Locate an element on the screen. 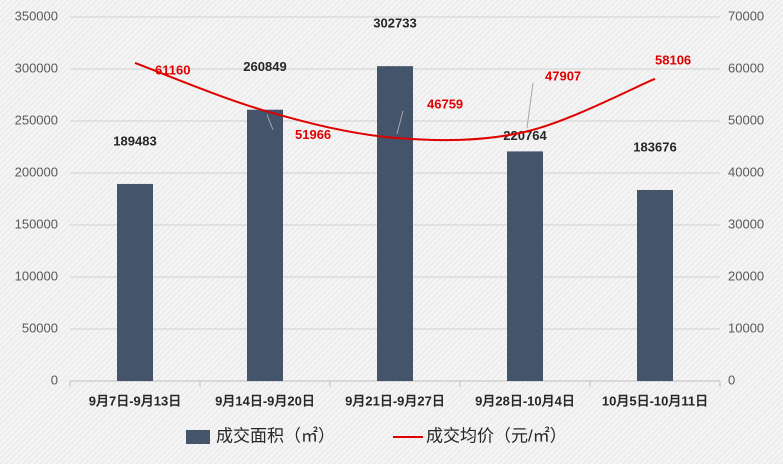  x-tick-label: 9月7日-9月13日 is located at coordinates (135, 400).